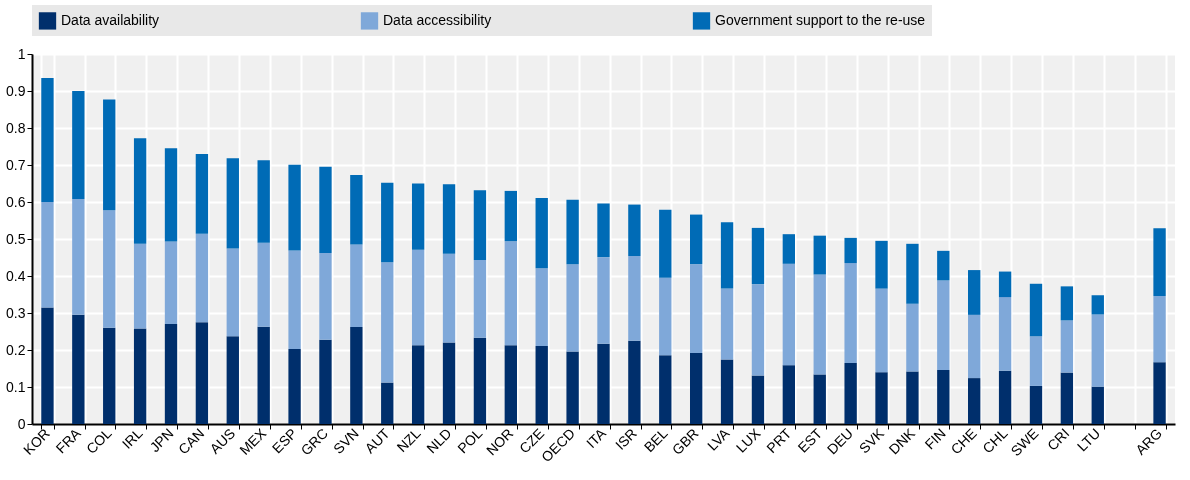 This screenshot has width=1190, height=480. Describe the element at coordinates (21, 423) in the screenshot. I see `y-tick-label: 0` at that location.